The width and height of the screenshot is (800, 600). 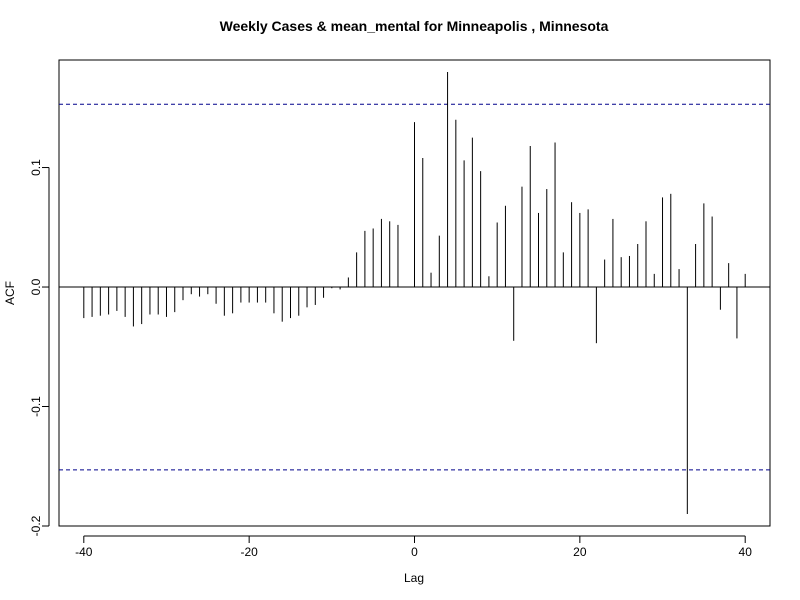 I want to click on x-axis-title: Lag, so click(x=414, y=578).